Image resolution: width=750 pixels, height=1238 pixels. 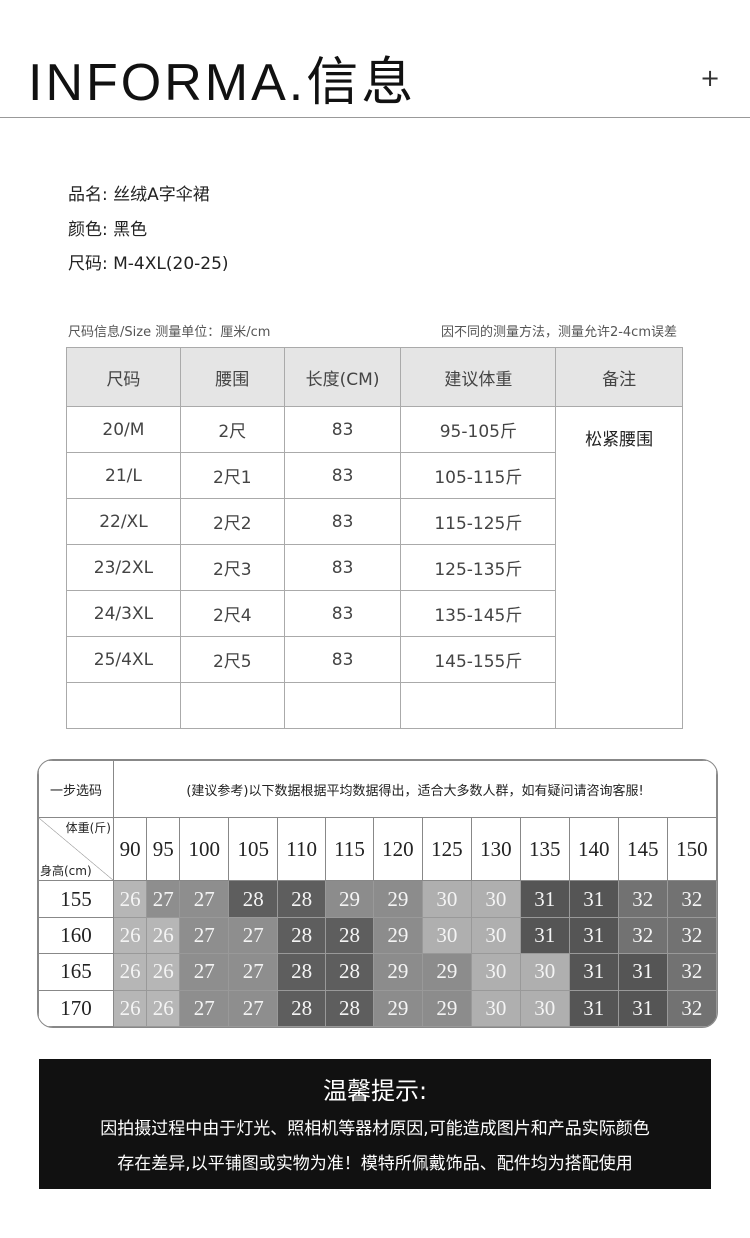 I want to click on size-row: 23/2XL 2尺3 83 125-135斤, so click(x=374, y=567).